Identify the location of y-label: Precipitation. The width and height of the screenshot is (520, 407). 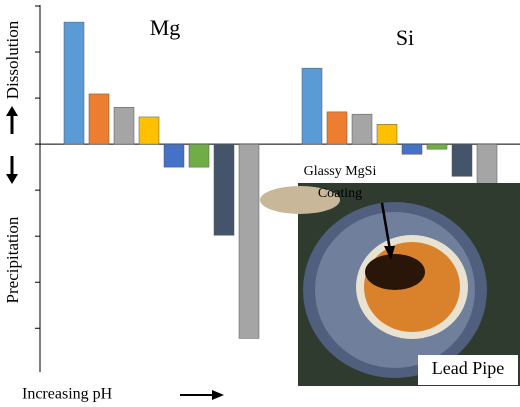
(12, 259).